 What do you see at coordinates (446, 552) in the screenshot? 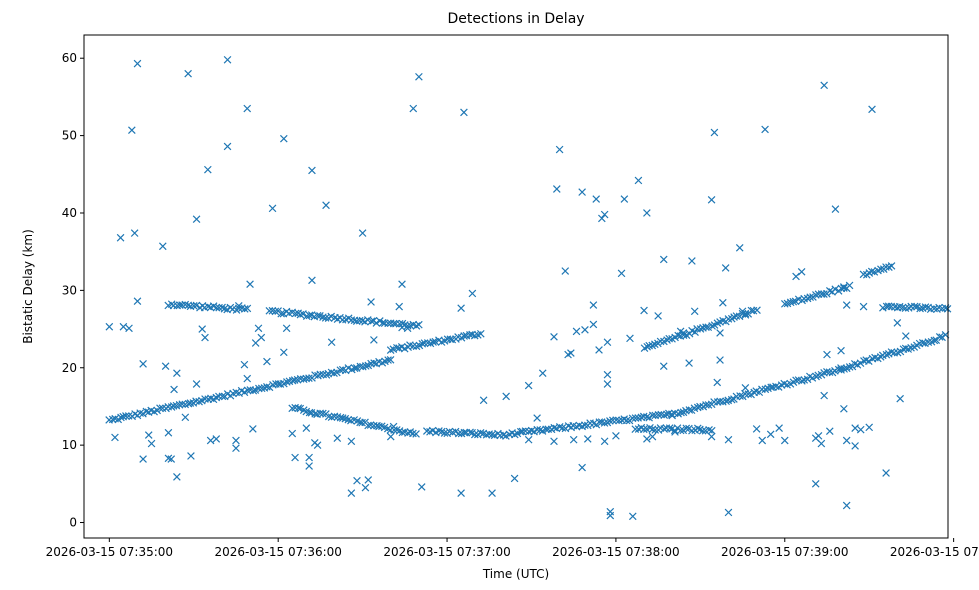
I see `x-tick-label: 2026-03-15 07:37:00` at bounding box center [446, 552].